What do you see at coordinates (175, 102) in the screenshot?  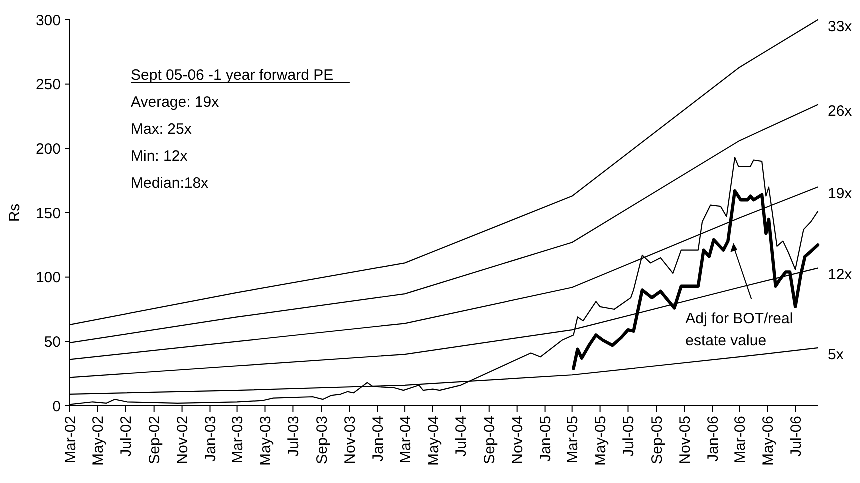 I see `annotation: Average: 19x` at bounding box center [175, 102].